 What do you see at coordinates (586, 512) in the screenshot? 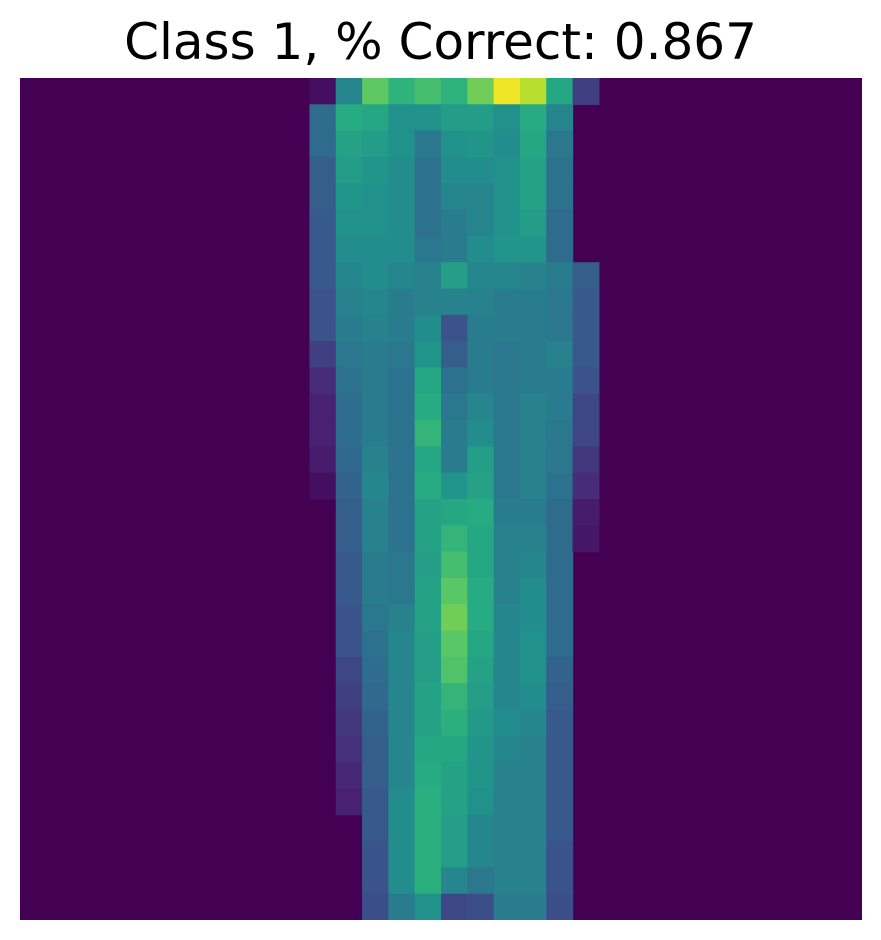
I see `heatmap-cell-r16-c21` at bounding box center [586, 512].